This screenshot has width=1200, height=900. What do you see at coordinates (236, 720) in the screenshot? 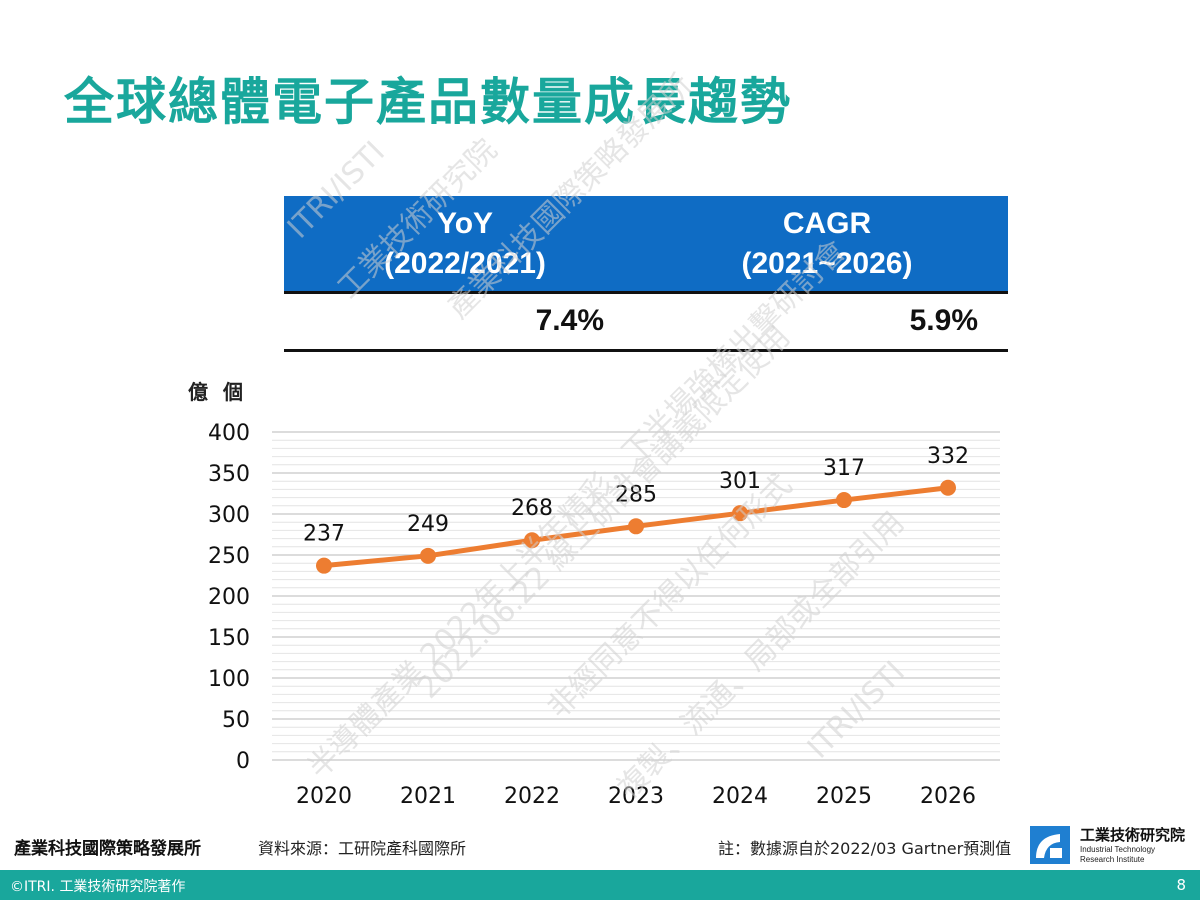
I see `y-tick-label: 50` at bounding box center [236, 720].